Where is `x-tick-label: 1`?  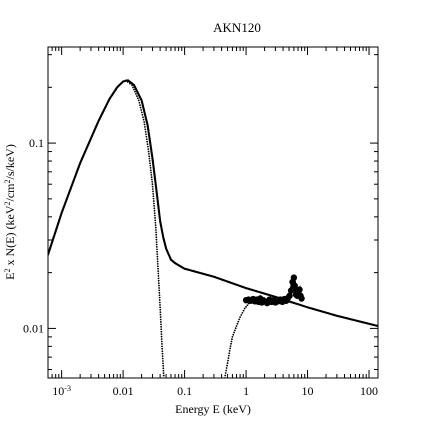
x-tick-label: 1 is located at coordinates (246, 391).